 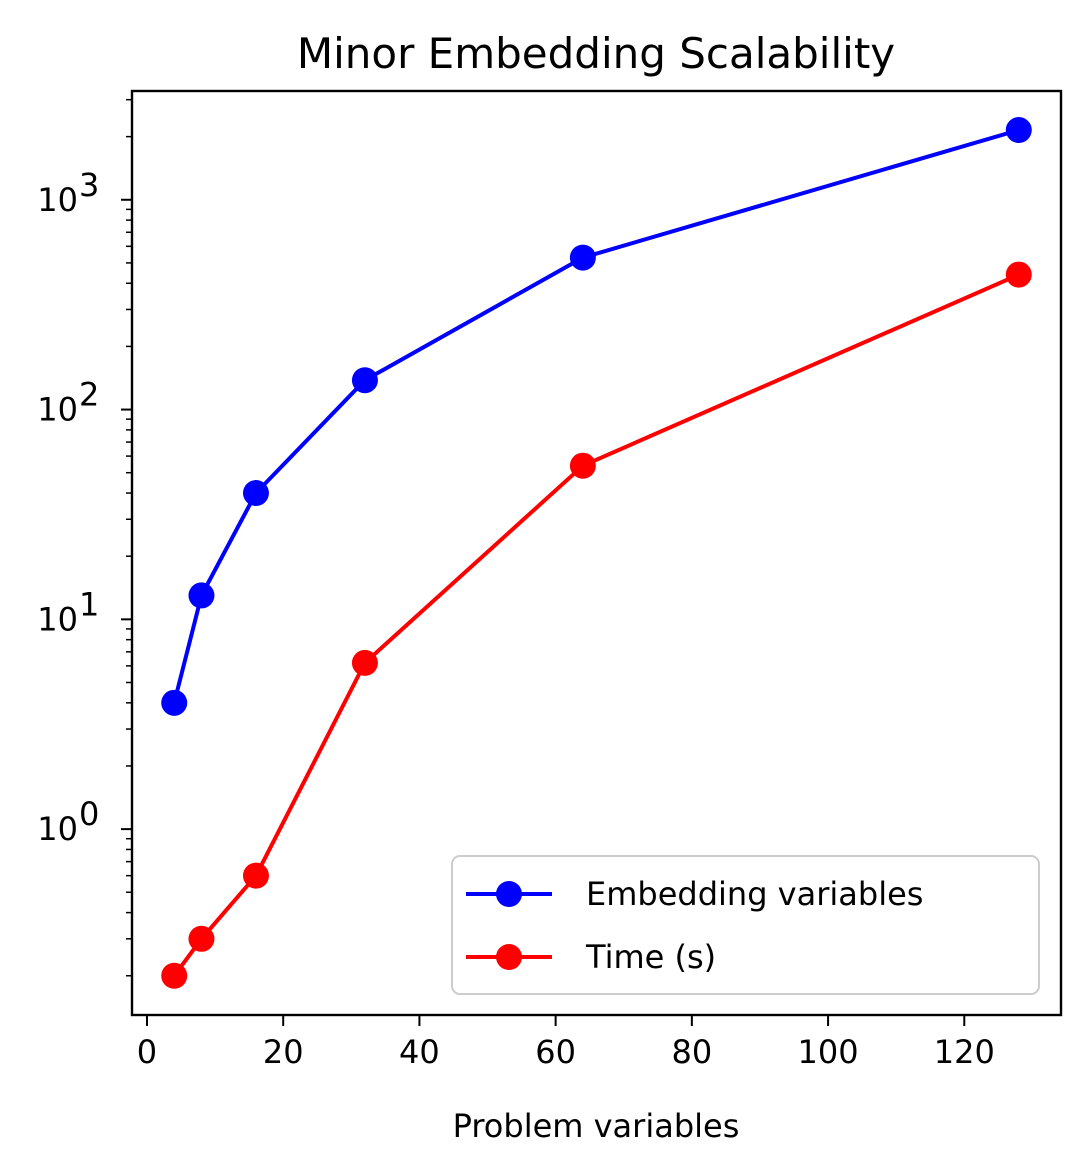 I want to click on y-tick-exponent: 1, so click(x=89, y=604).